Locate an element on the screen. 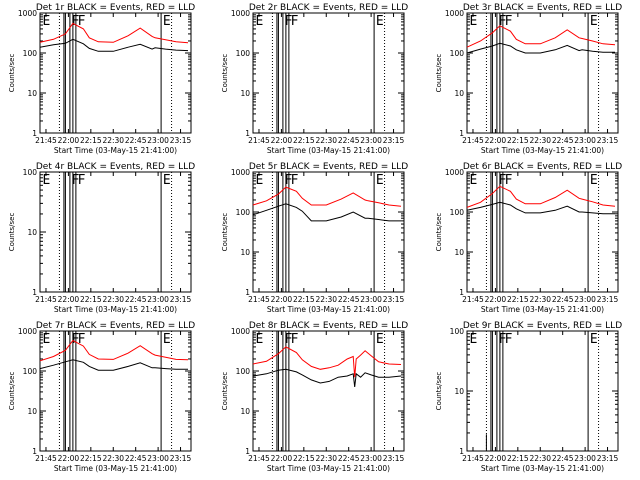 The height and width of the screenshot is (480, 640). panel-6-frame is located at coordinates (542, 232).